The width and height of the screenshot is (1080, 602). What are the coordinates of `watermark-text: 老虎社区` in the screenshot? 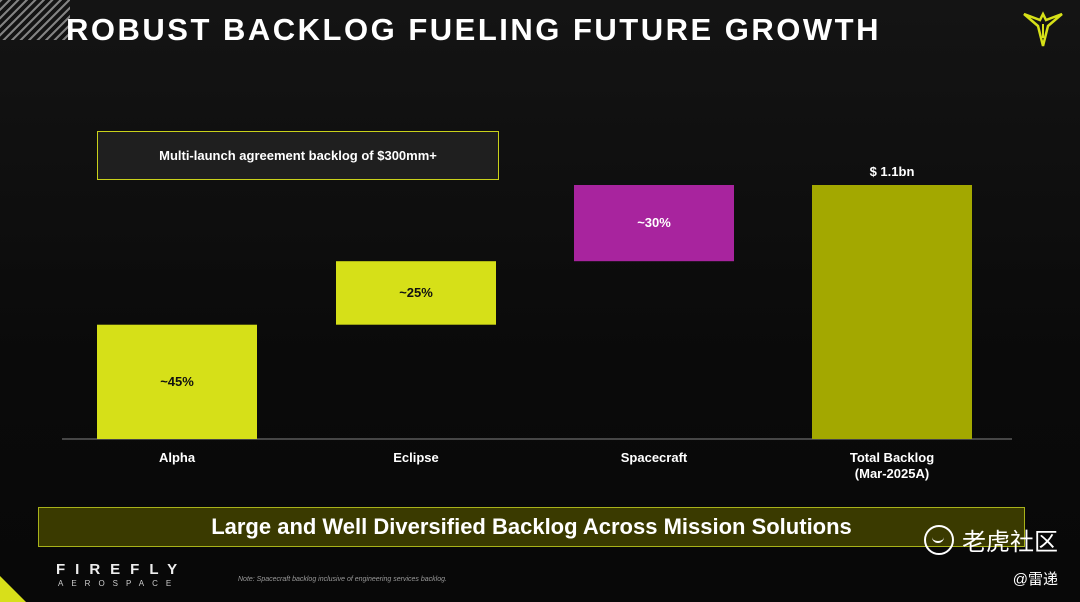 It's located at (1010, 542).